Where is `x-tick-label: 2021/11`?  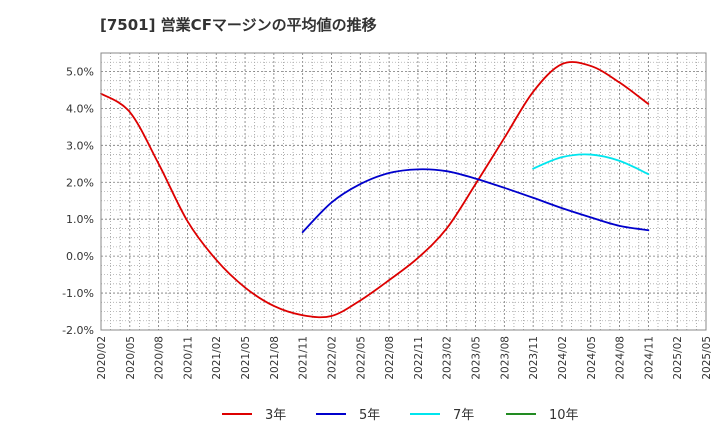
x-tick-label: 2021/11 is located at coordinates (304, 358).